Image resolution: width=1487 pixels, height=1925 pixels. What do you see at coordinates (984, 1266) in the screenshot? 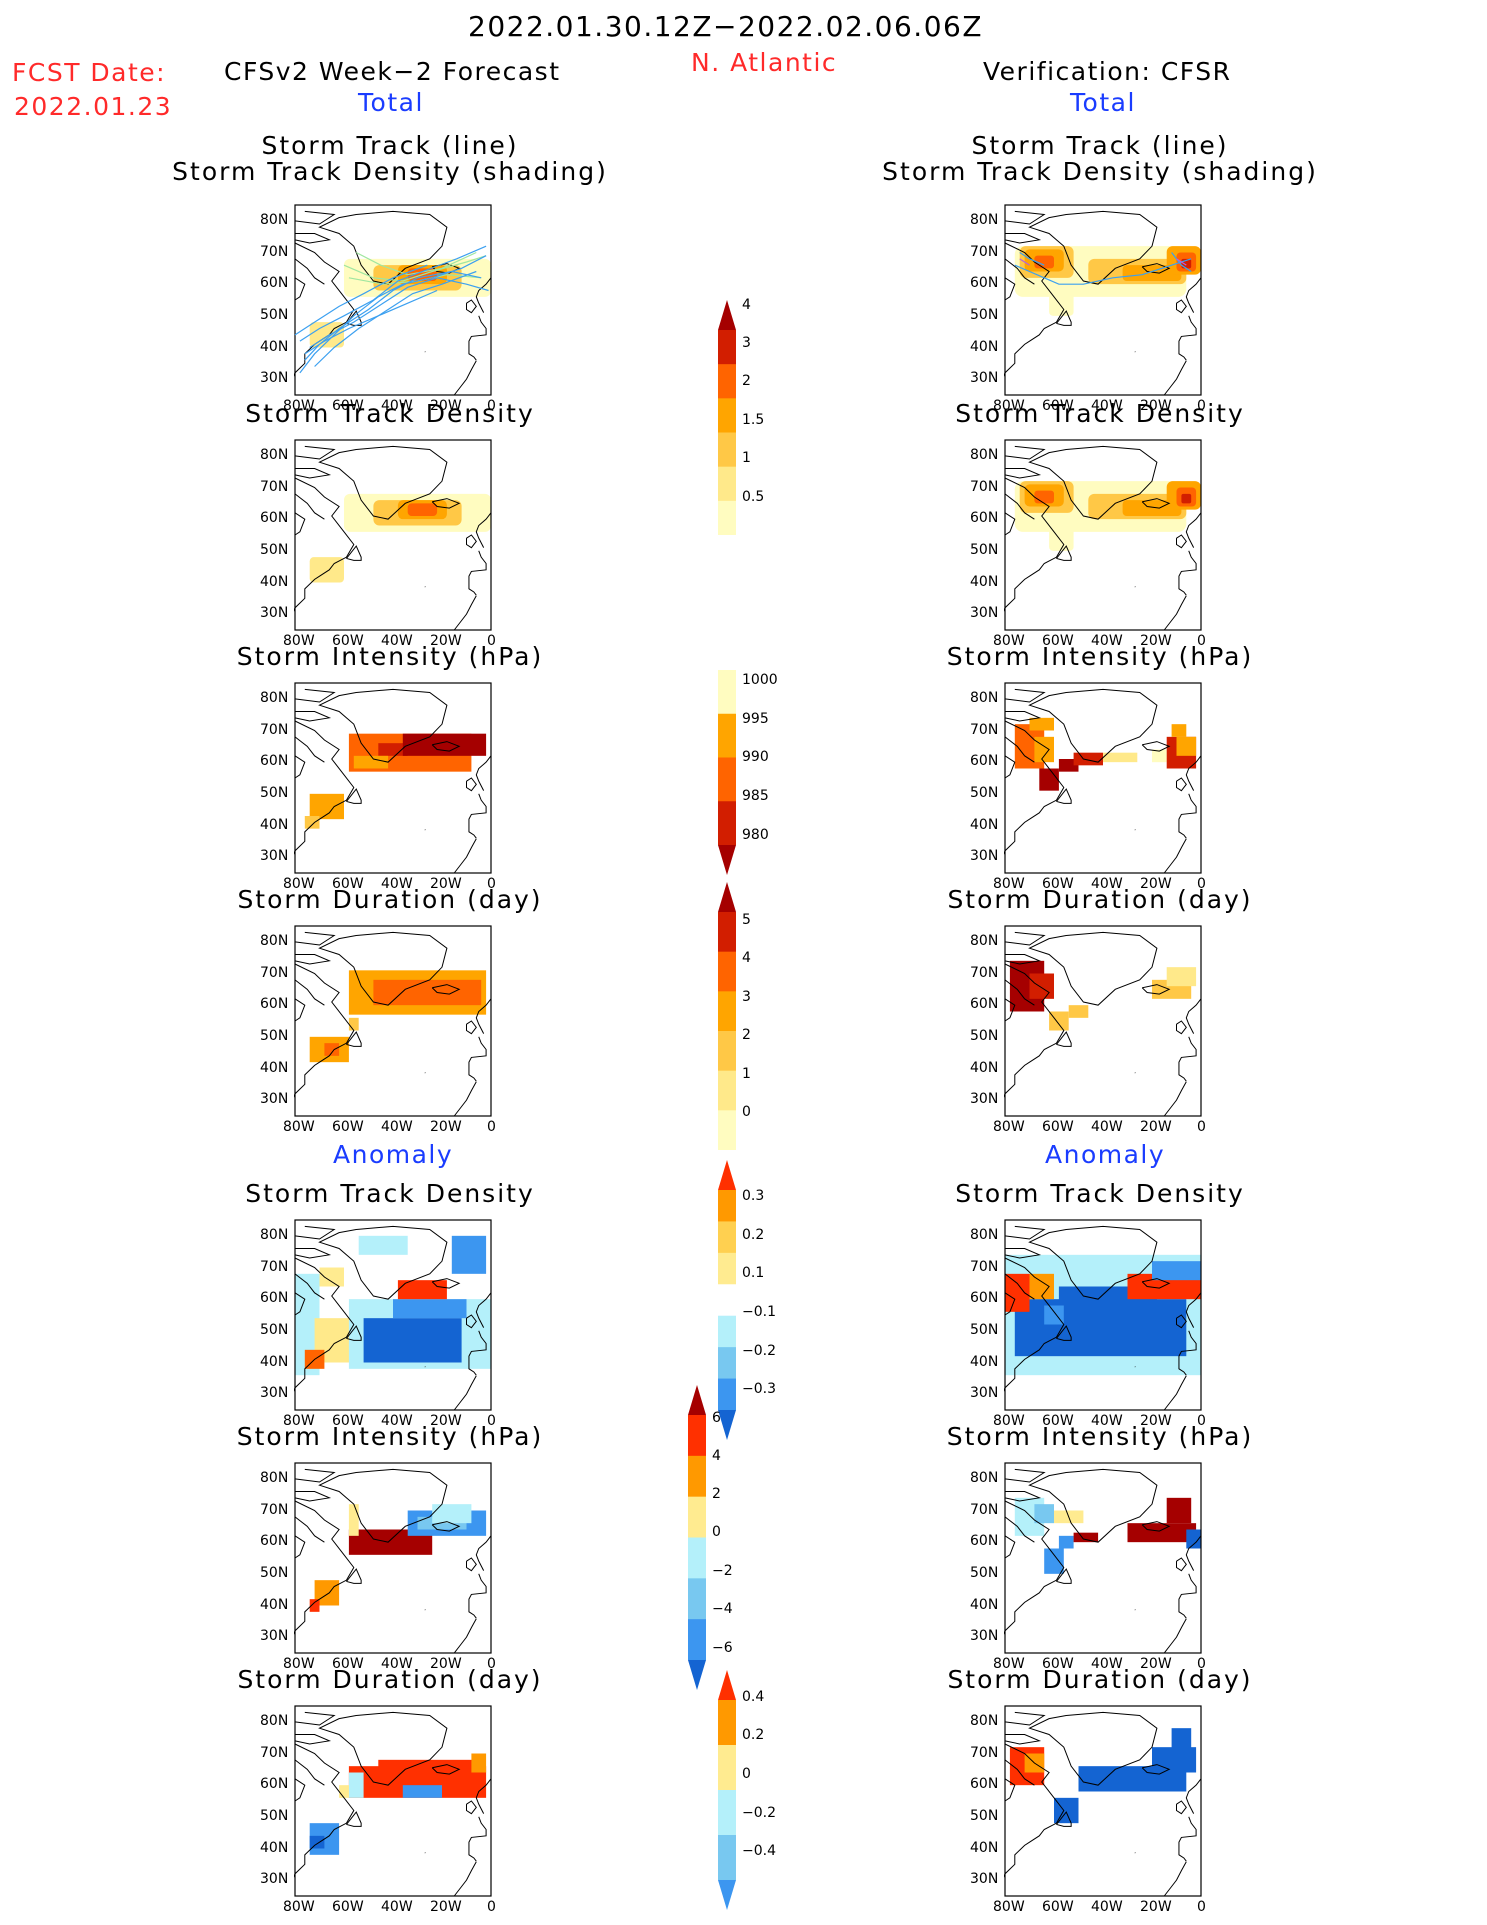
I see `lat-tick-label: 70N` at bounding box center [984, 1266].